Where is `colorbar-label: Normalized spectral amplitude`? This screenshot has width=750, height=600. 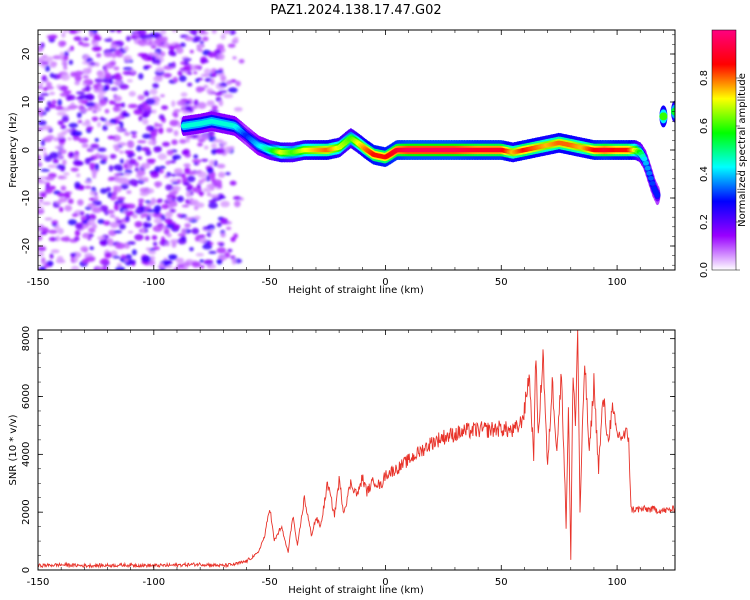
colorbar-label: Normalized spectral amplitude is located at coordinates (742, 150).